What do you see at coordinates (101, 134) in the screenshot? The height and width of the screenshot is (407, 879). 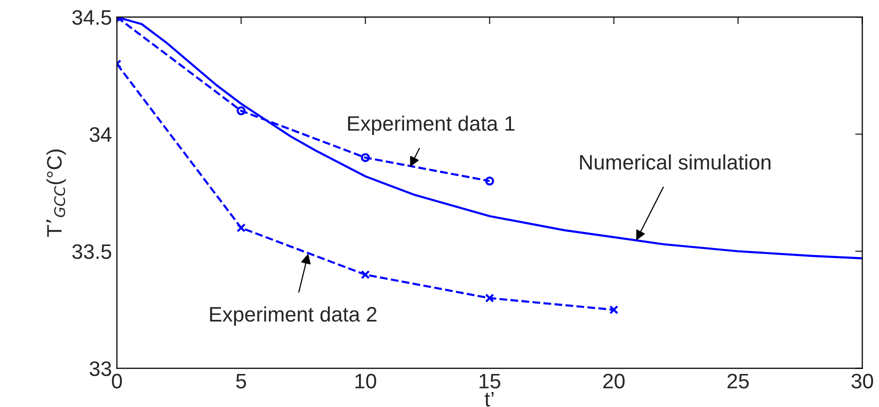 I see `y-tick-label: 34` at bounding box center [101, 134].